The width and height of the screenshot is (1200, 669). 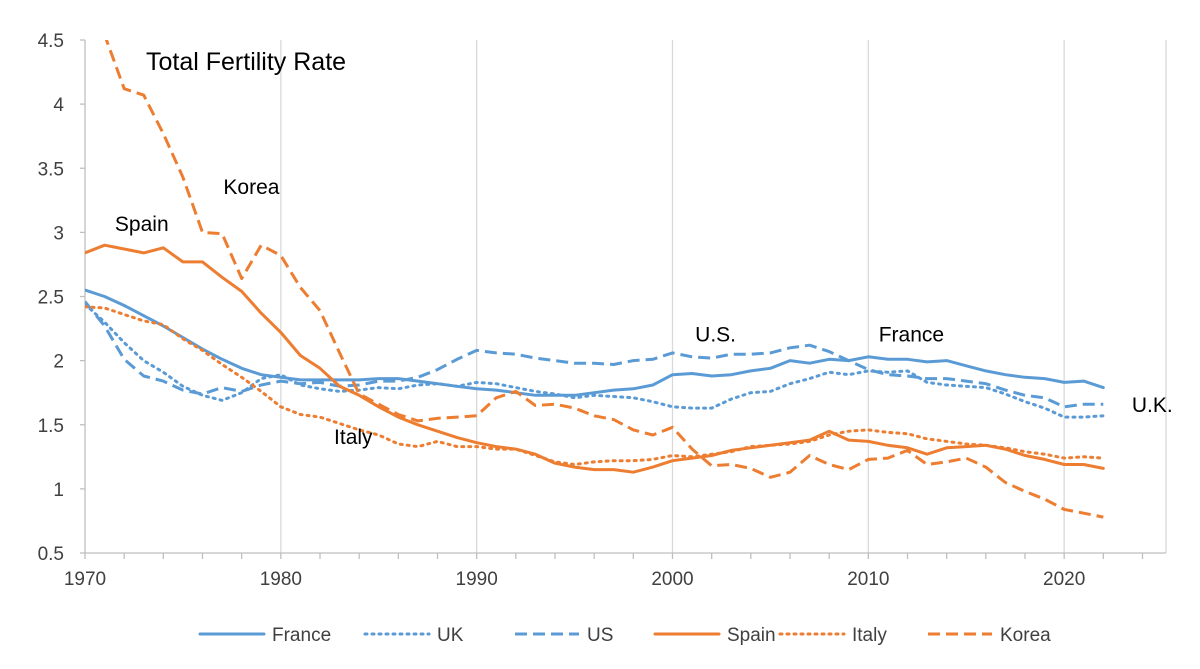 I want to click on annotation-uk: U.K., so click(x=1152, y=405).